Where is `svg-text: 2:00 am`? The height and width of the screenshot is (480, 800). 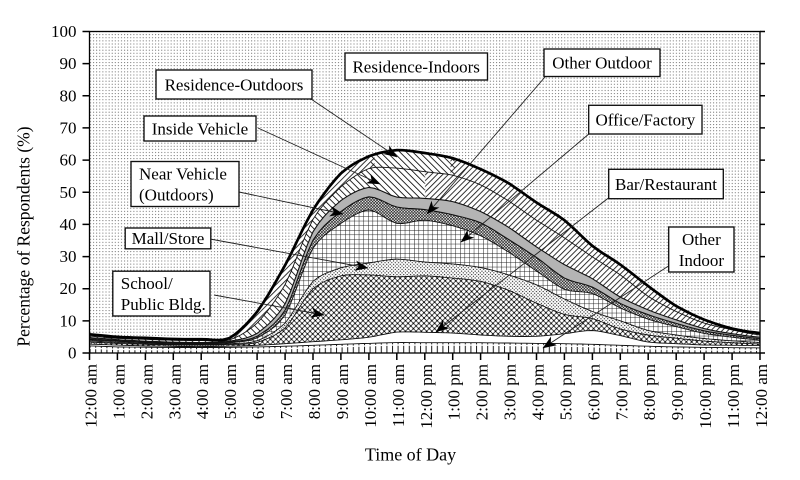 svg-text: 2:00 am is located at coordinates (146, 391).